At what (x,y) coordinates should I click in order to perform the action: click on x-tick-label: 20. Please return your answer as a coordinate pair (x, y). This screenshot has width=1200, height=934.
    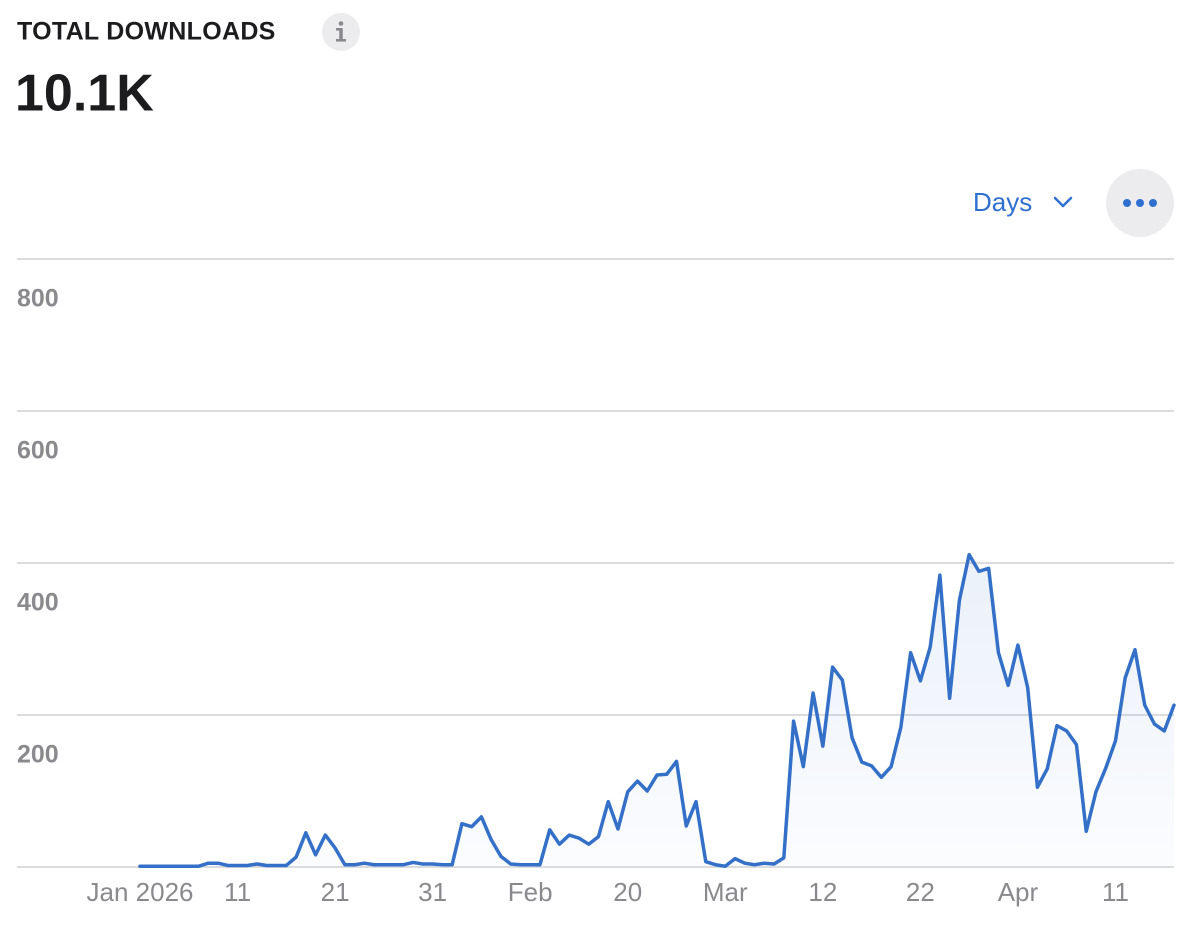
    Looking at the image, I should click on (627, 892).